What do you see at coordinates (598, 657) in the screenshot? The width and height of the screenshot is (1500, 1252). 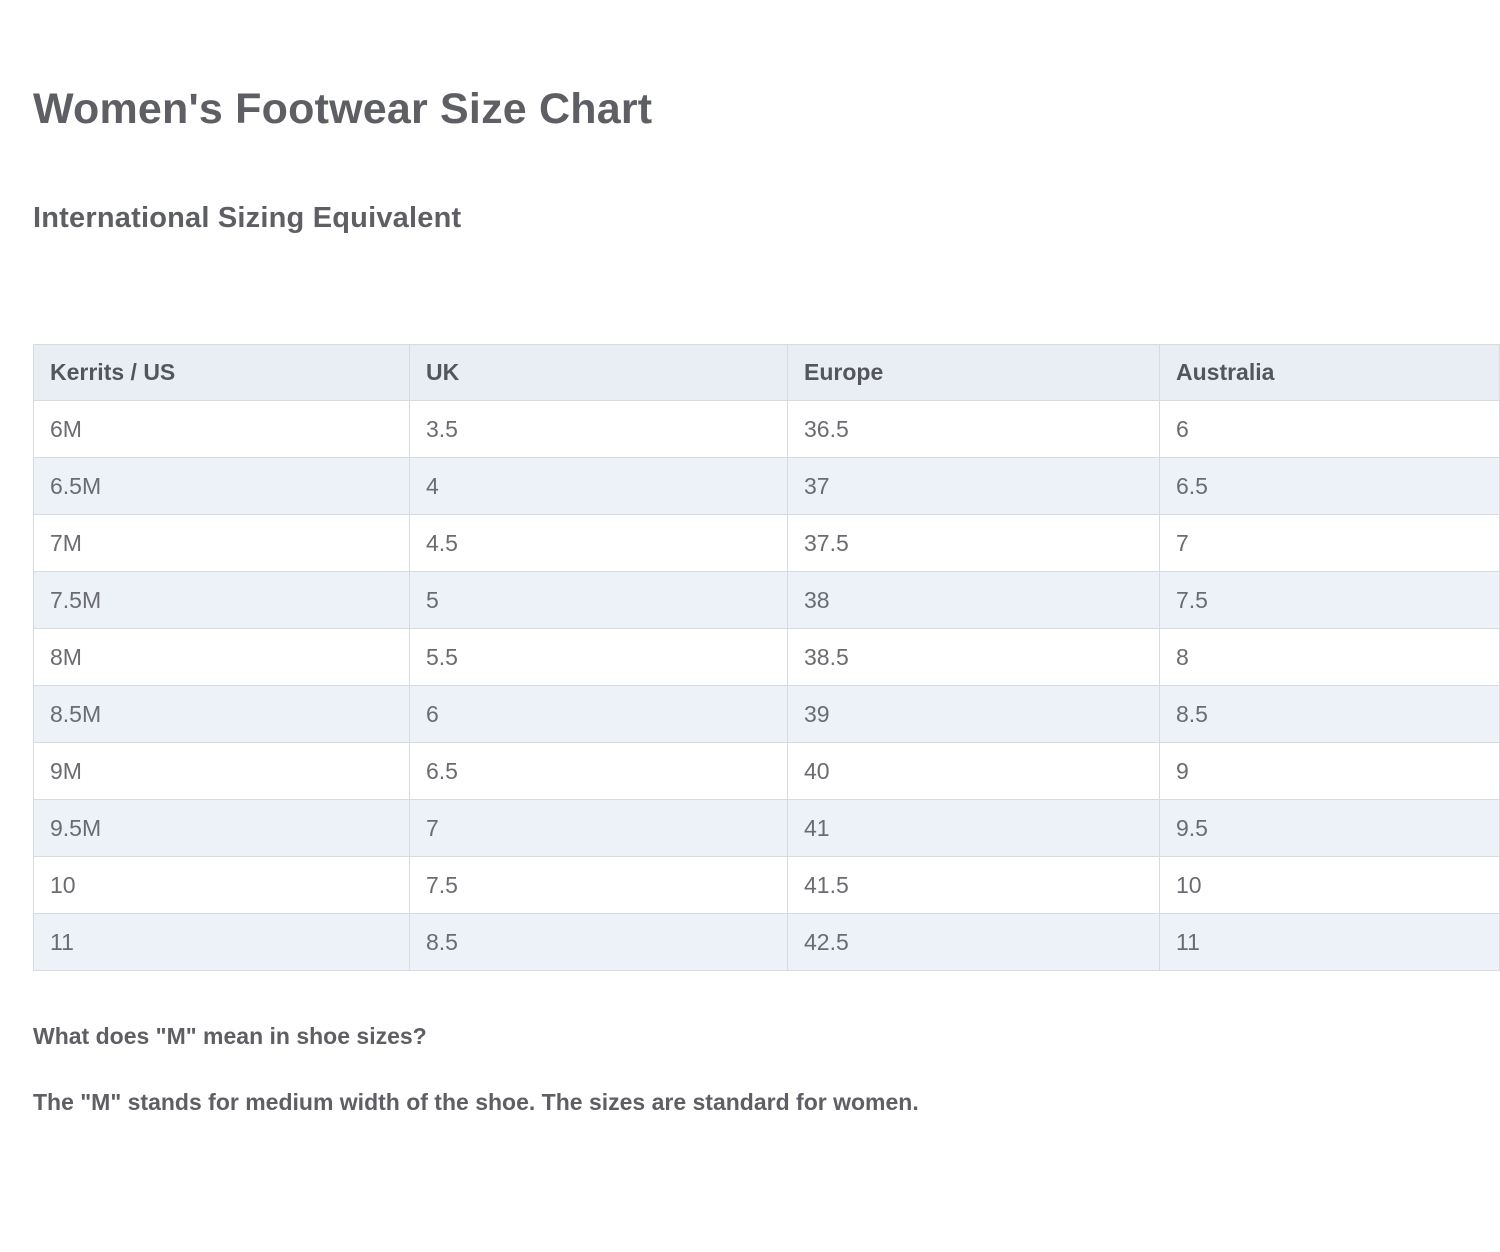 I see `table-cell: 5.5` at bounding box center [598, 657].